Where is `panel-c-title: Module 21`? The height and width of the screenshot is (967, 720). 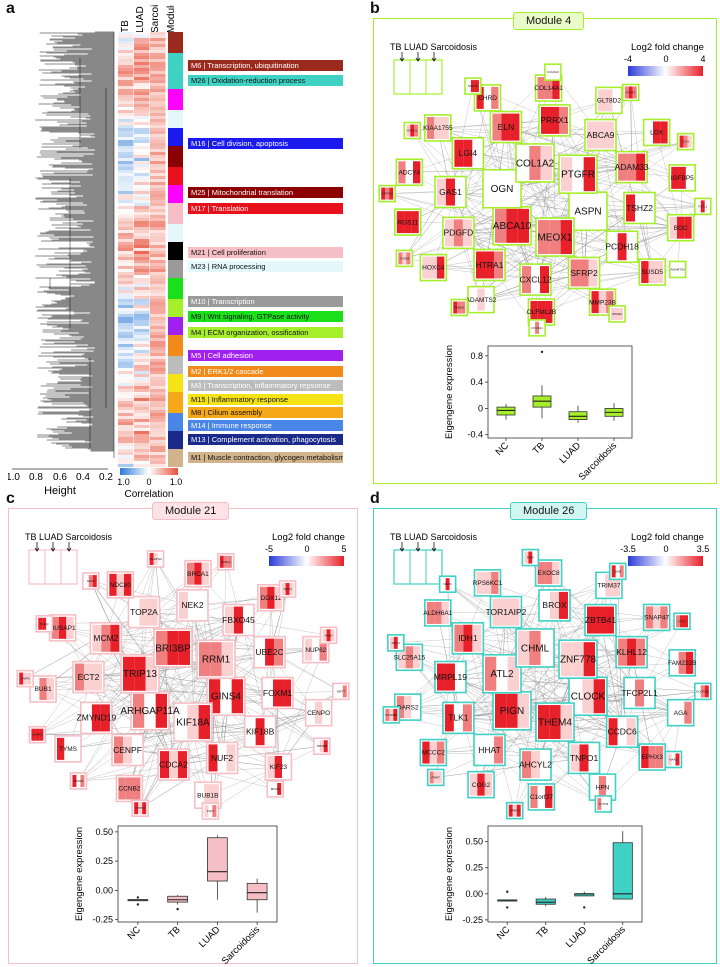
panel-c-title: Module 21 is located at coordinates (191, 511).